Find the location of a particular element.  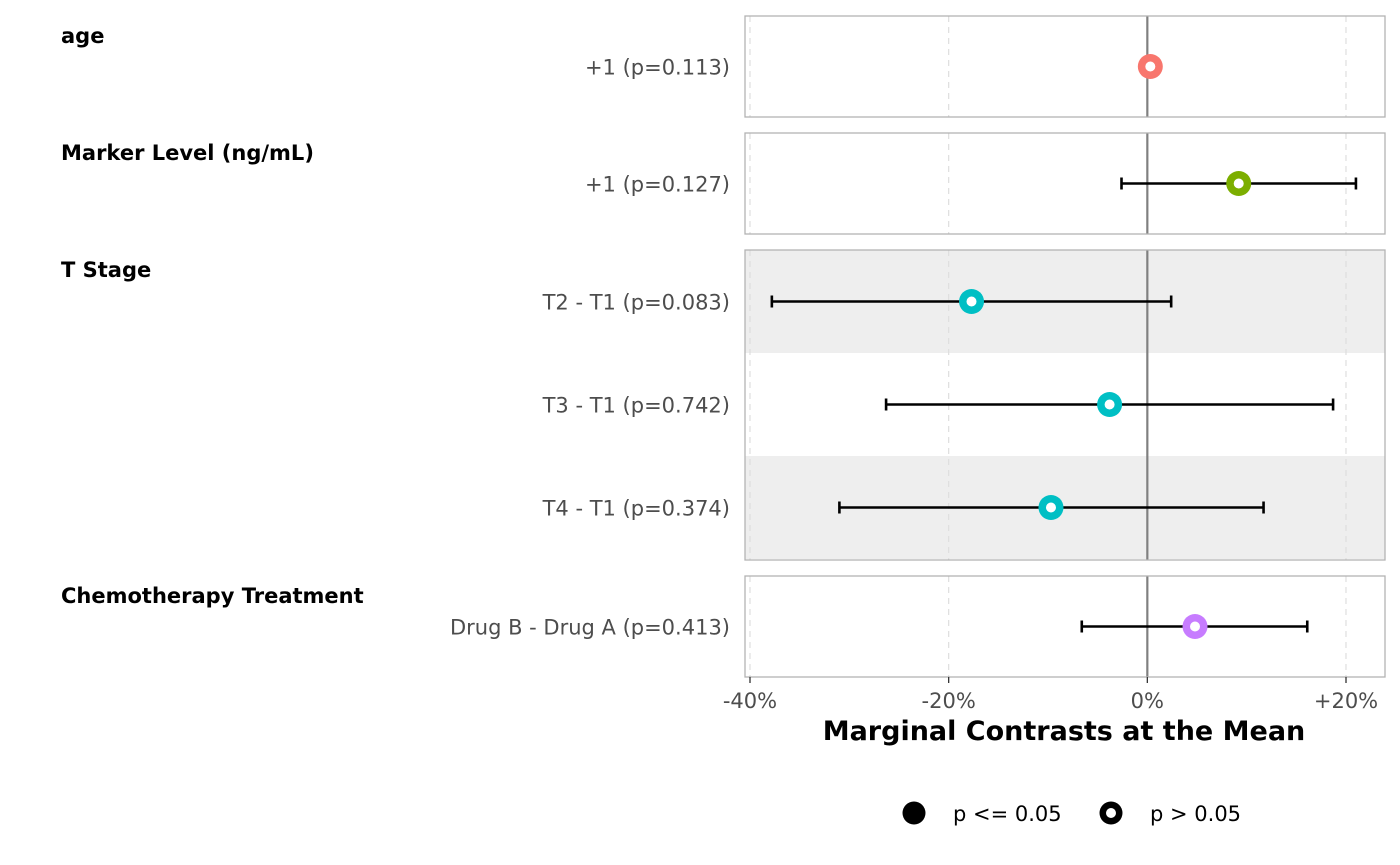

x-tick-label: -40% is located at coordinates (750, 701).